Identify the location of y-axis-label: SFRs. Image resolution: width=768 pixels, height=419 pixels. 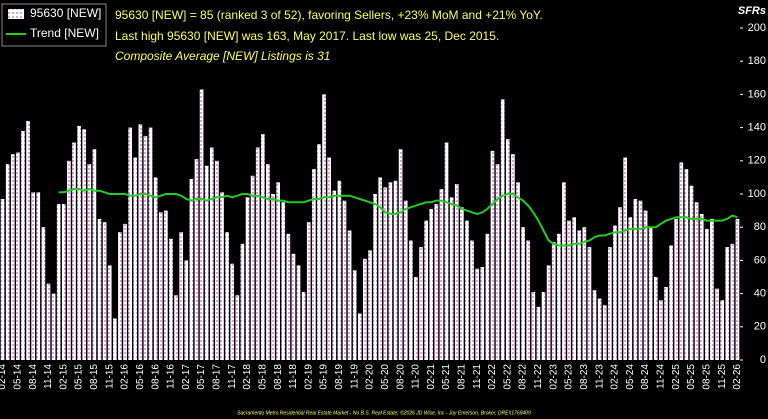
(752, 11).